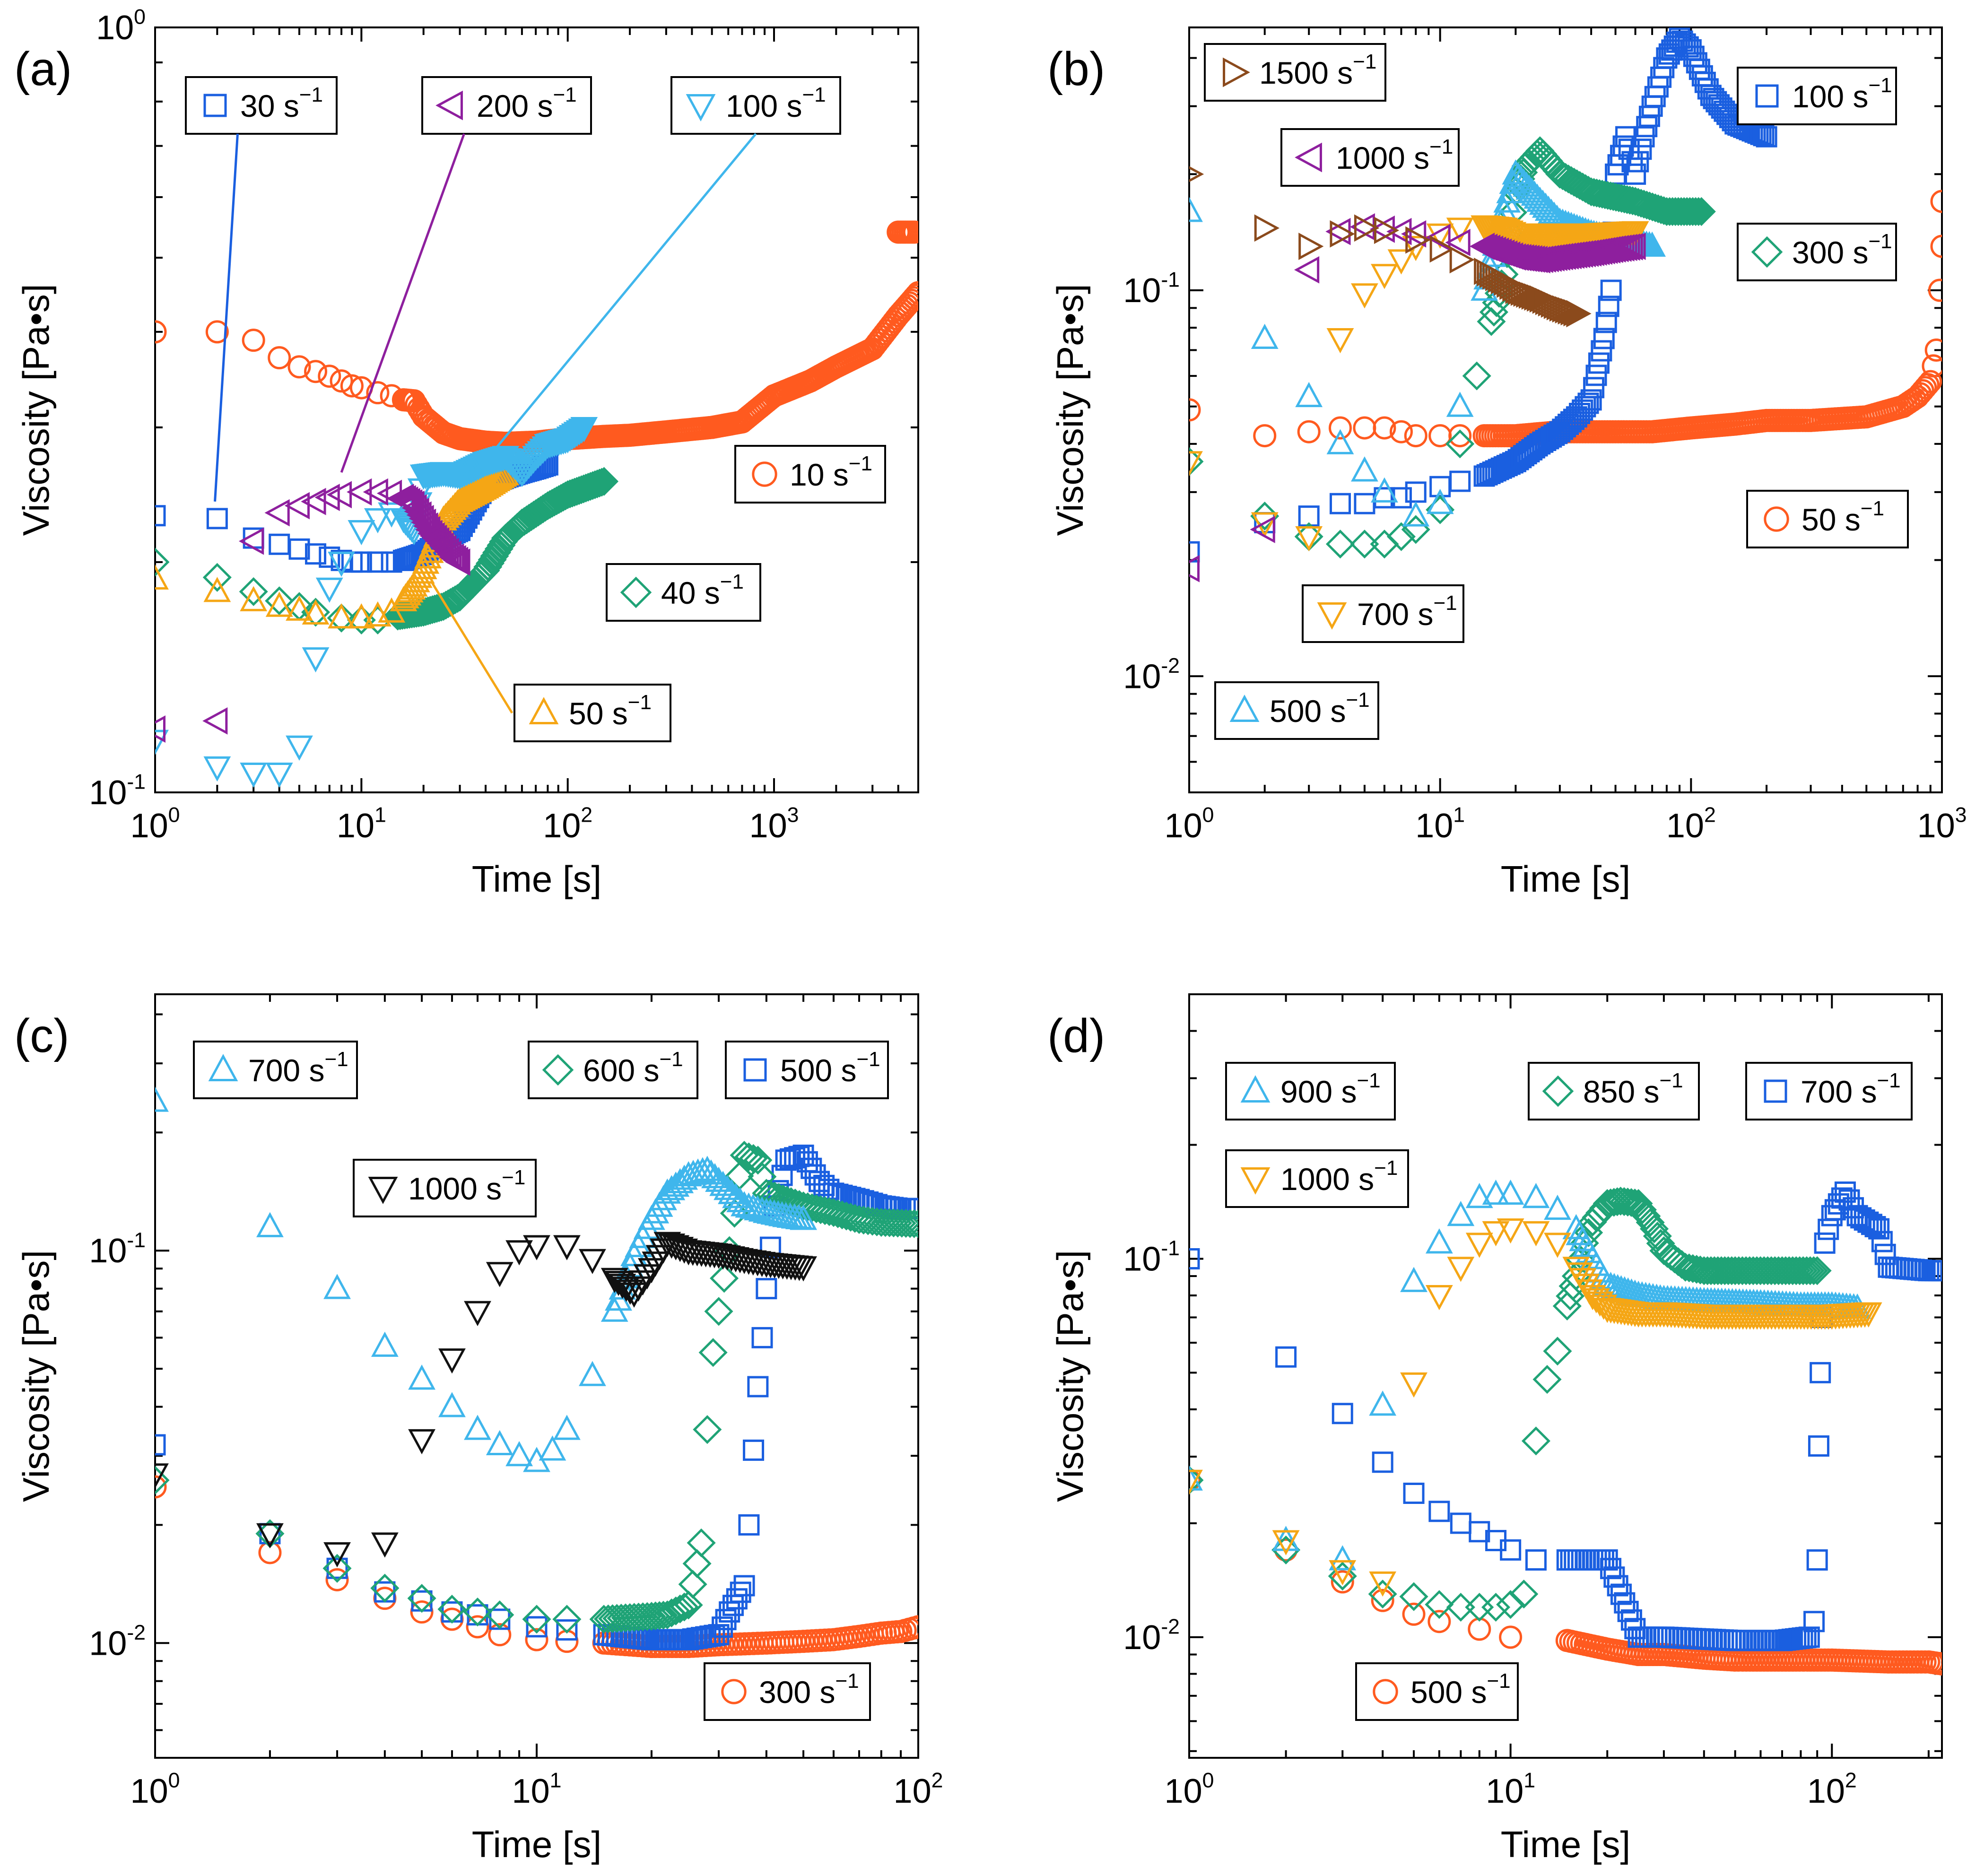 This screenshot has height=1876, width=1967. What do you see at coordinates (402, 303) in the screenshot?
I see `leader-line-200s` at bounding box center [402, 303].